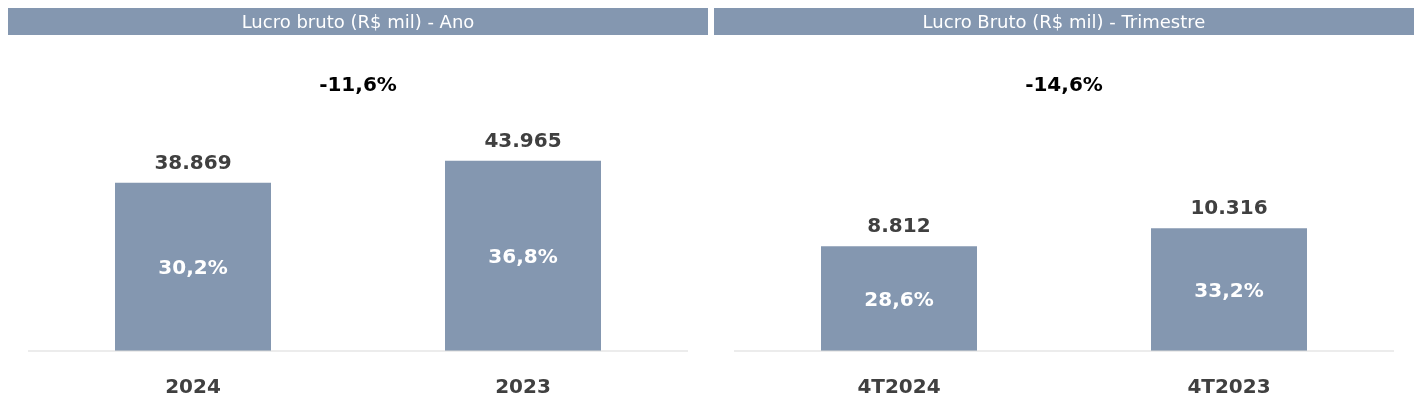  Describe the element at coordinates (358, 21) in the screenshot. I see `chart-title: Lucro bruto (R$ mil) - Ano` at that location.